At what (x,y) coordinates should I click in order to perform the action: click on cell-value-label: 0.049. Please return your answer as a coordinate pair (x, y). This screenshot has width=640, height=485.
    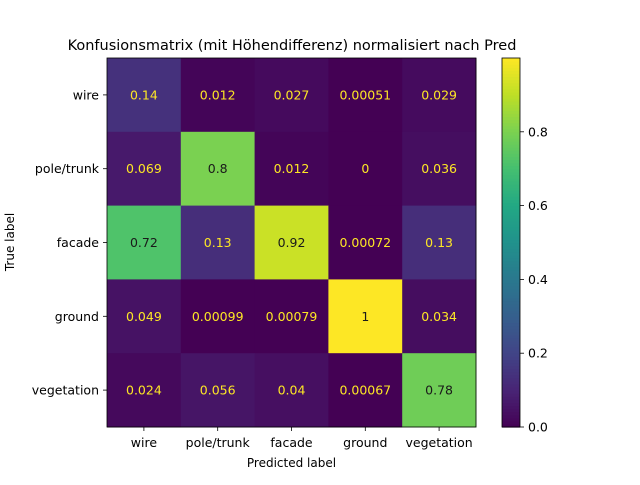
    Looking at the image, I should click on (144, 316).